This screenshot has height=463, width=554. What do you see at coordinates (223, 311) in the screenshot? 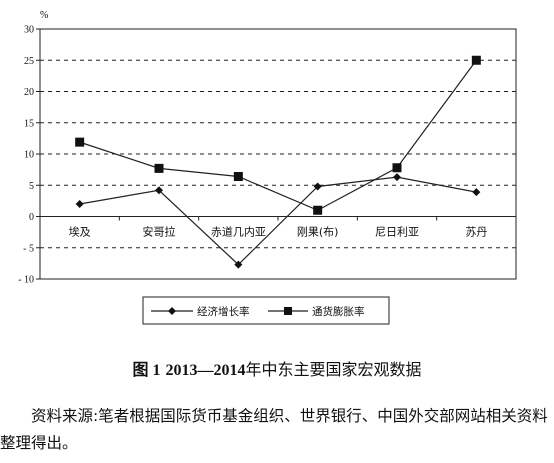
I see `legend-label-growth: 经济增长率` at bounding box center [223, 311].